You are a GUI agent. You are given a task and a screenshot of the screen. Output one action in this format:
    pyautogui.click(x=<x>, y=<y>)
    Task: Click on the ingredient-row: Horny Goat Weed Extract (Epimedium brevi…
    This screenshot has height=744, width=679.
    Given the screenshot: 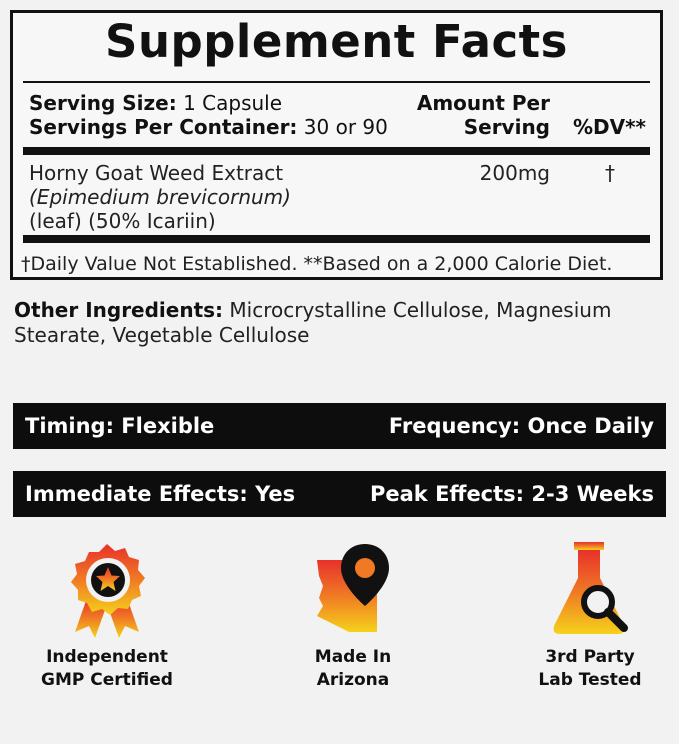 What is the action you would take?
    pyautogui.click(x=160, y=197)
    